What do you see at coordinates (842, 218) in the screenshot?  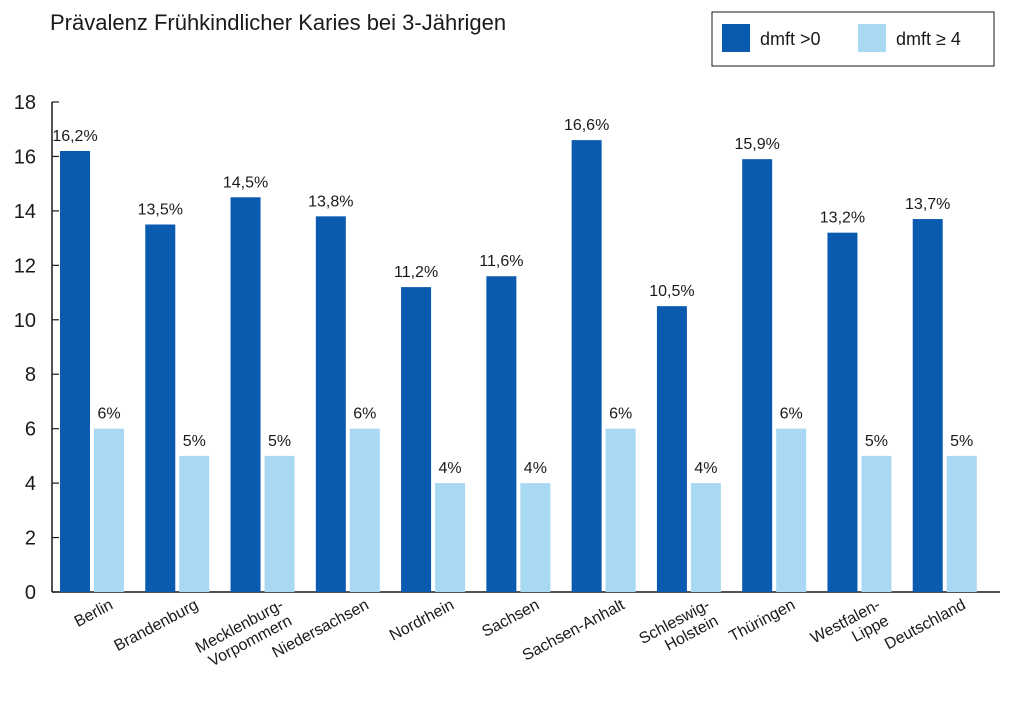 I see `data-label-series-1: 13,2%` at bounding box center [842, 218].